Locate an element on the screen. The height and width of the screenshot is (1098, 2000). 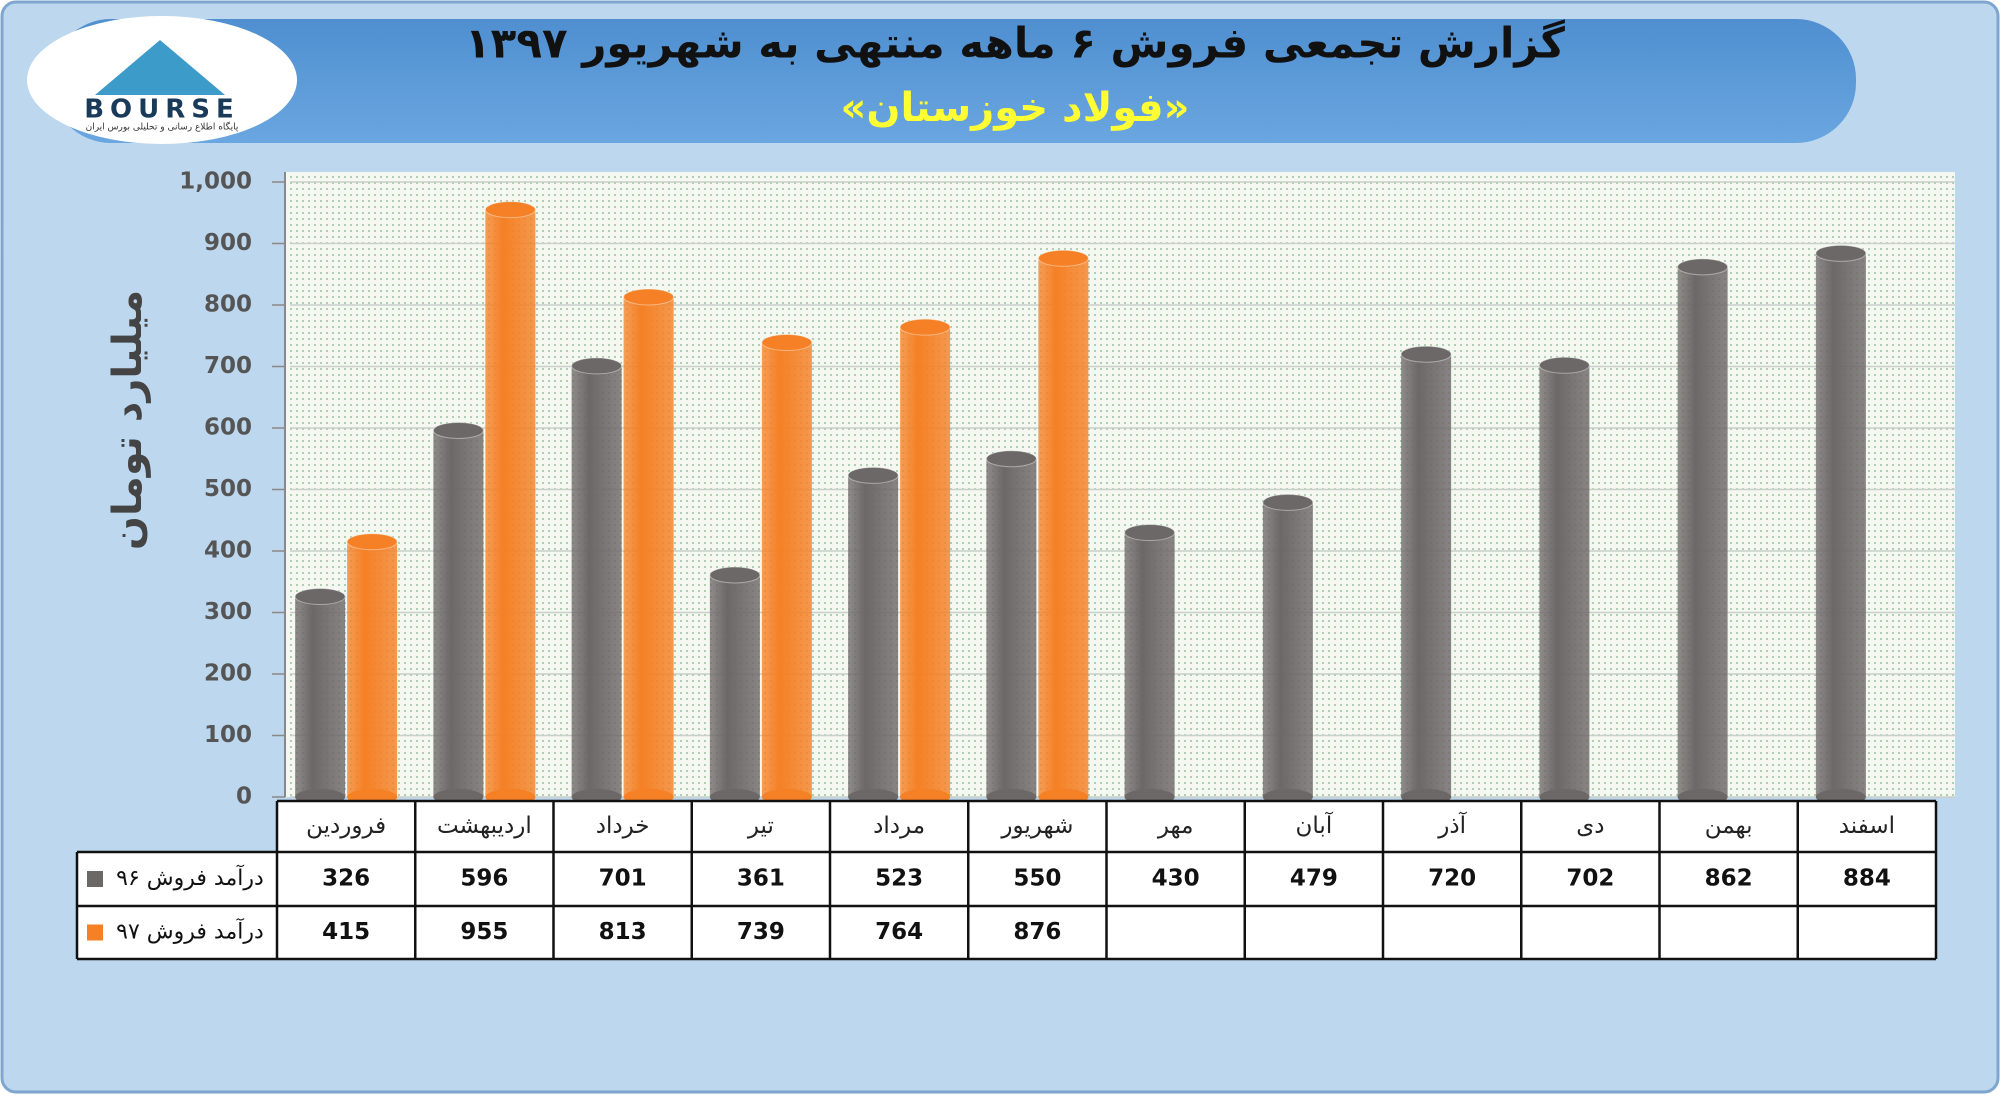
y-tick-label: 0 is located at coordinates (244, 797).